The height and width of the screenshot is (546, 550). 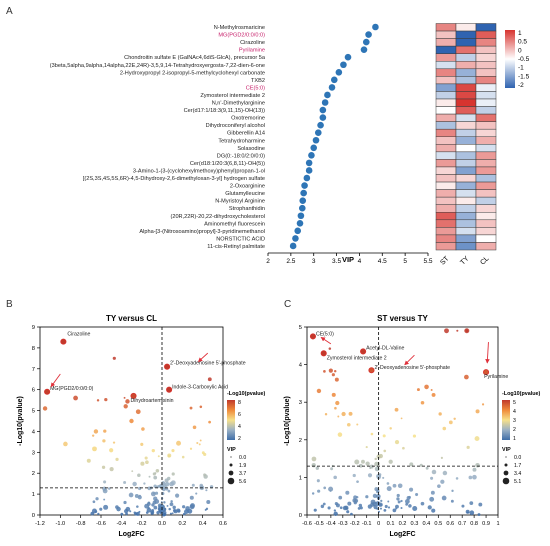 I want to click on volcano-x-tick-label: -0.6, so click(x=307, y=524).